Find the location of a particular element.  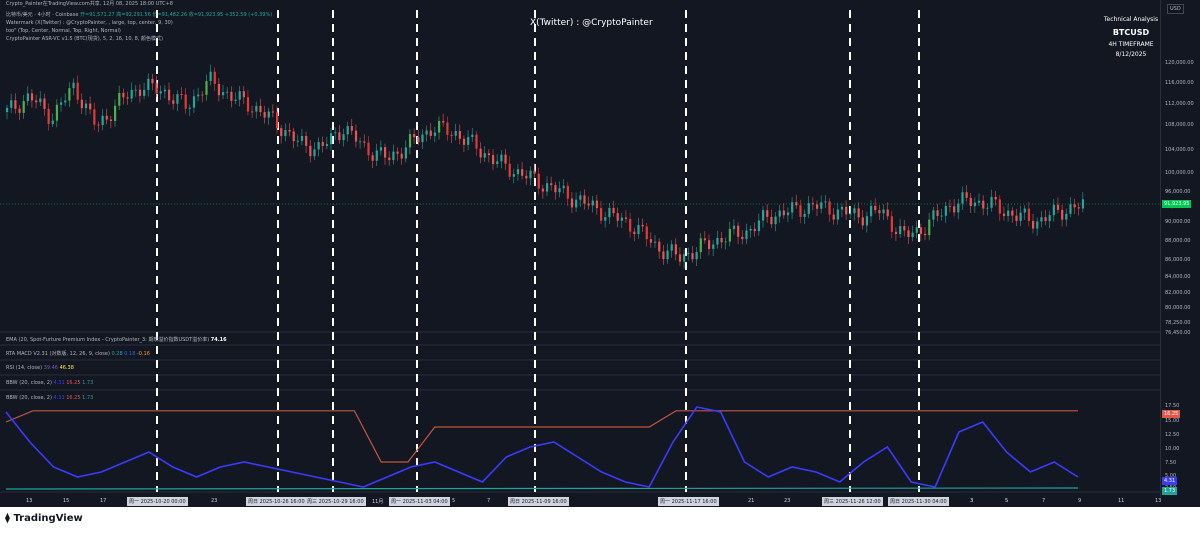

symbol-name: 比特币/美元 · 4小时 · Coinbase is located at coordinates (42, 15).